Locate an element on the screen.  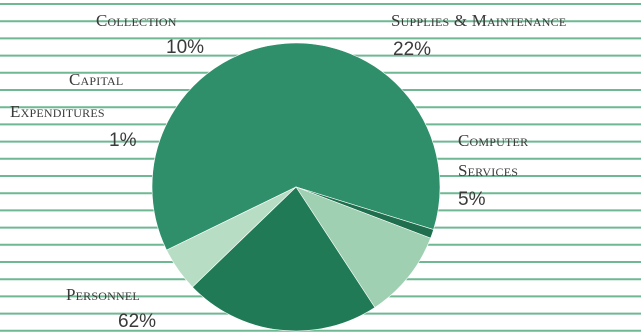
pct-capital-expenditures: 1% is located at coordinates (123, 140).